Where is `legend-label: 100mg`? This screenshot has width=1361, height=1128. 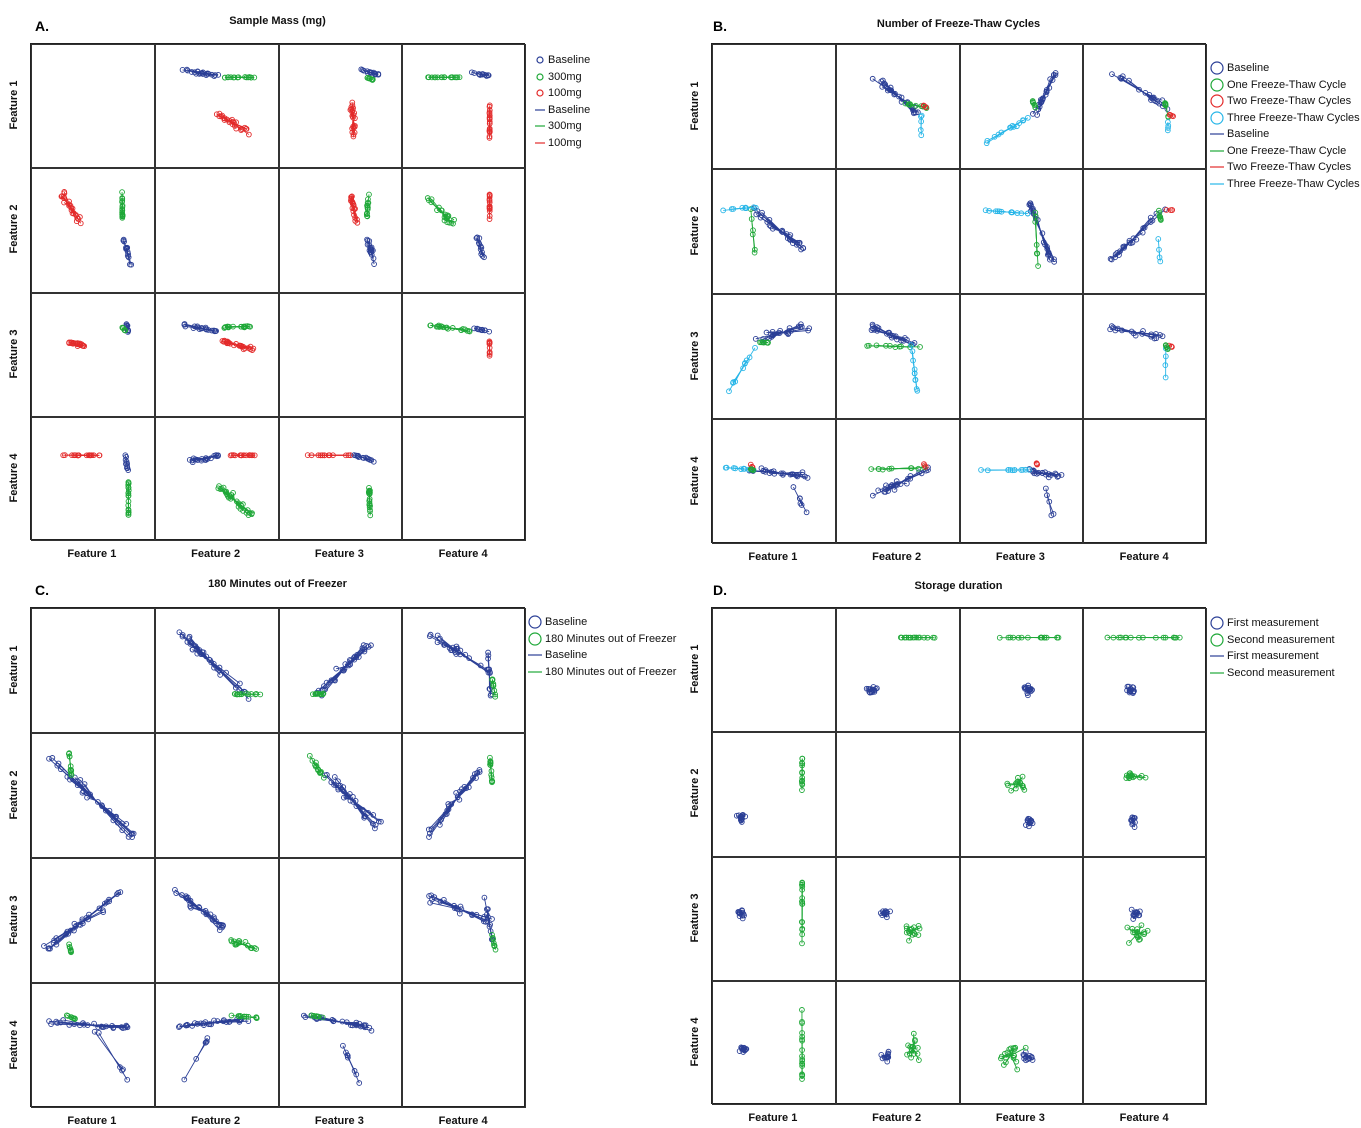 legend-label: 100mg is located at coordinates (565, 93).